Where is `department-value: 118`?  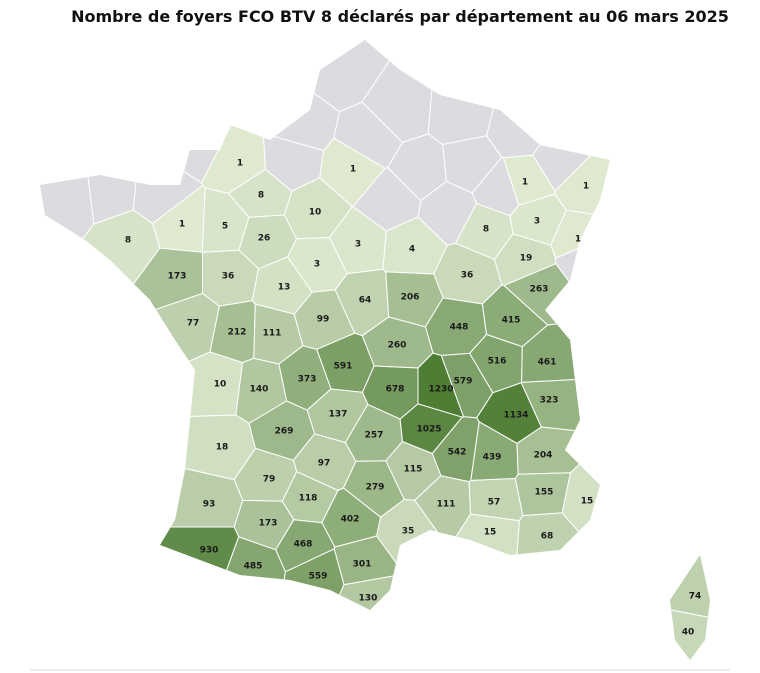 department-value: 118 is located at coordinates (308, 499).